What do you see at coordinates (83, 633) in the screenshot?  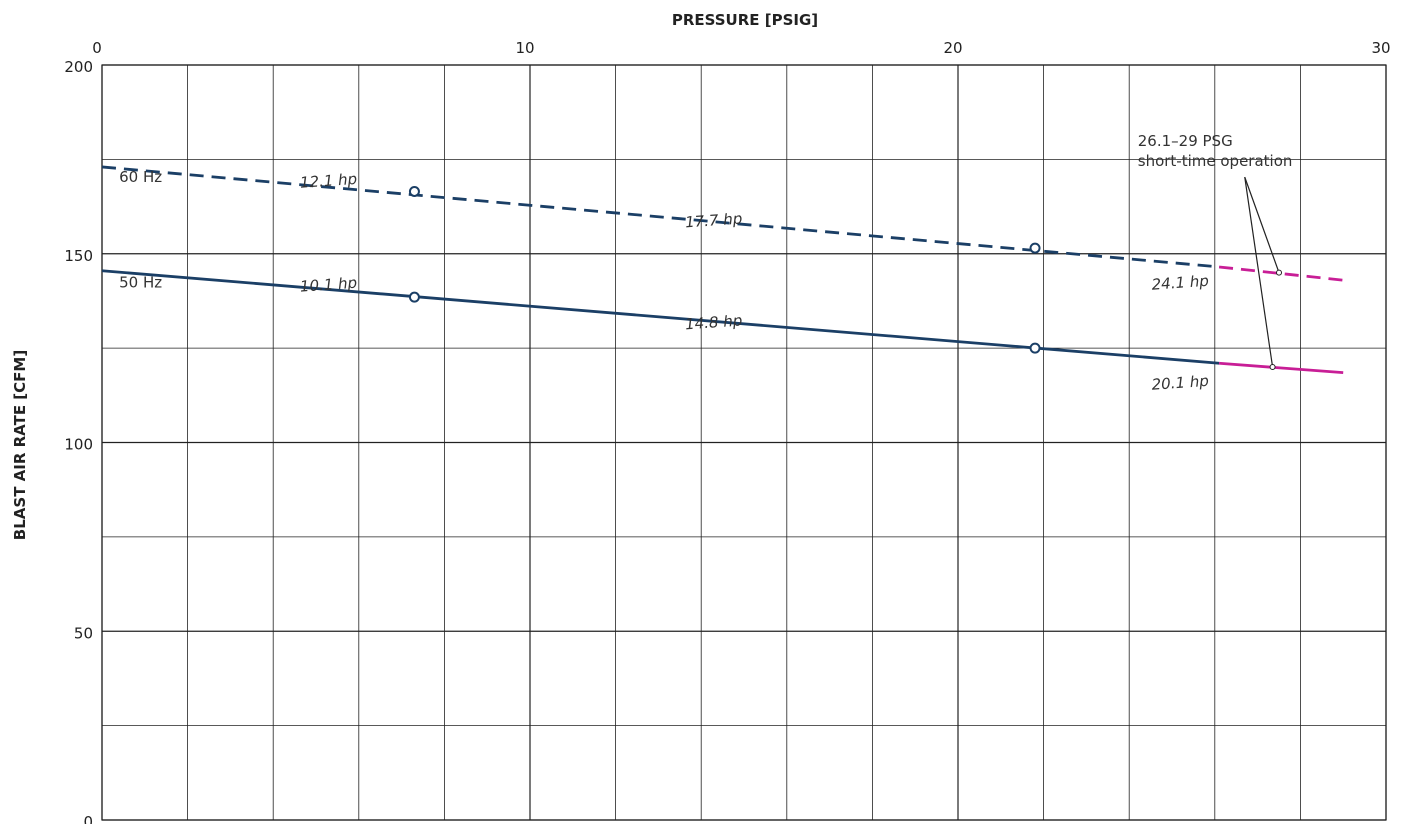 I see `y-tick-label: 50` at bounding box center [83, 633].